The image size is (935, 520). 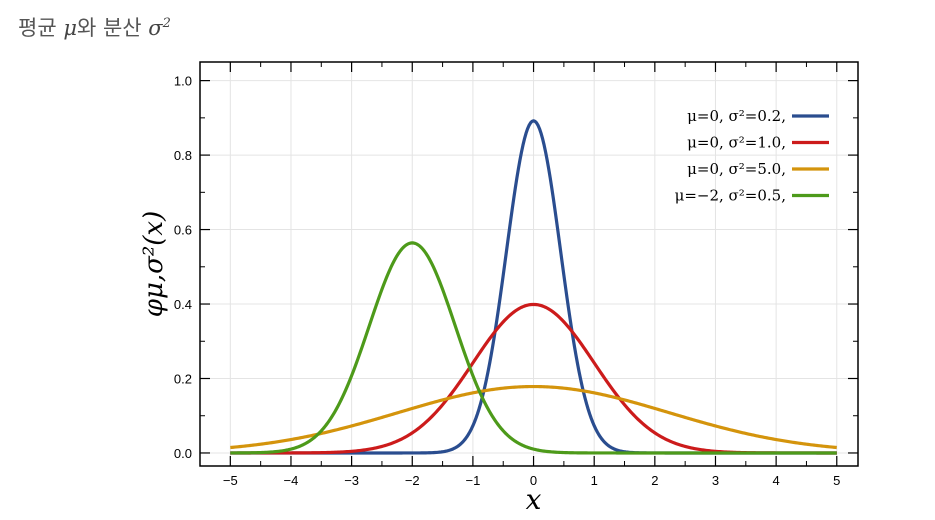 I want to click on title-exponent: 2, so click(x=166, y=23).